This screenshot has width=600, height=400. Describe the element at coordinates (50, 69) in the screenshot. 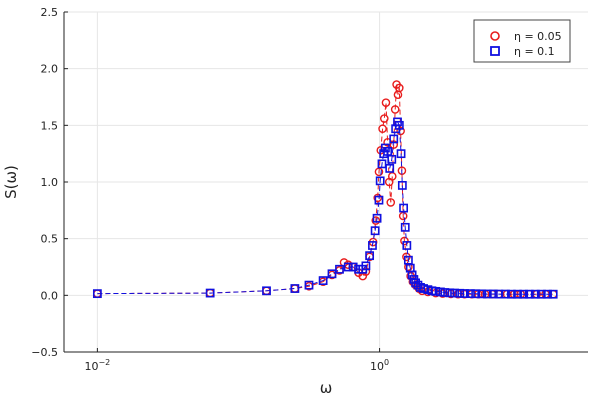

I see `y-tick-label: 2.0` at that location.